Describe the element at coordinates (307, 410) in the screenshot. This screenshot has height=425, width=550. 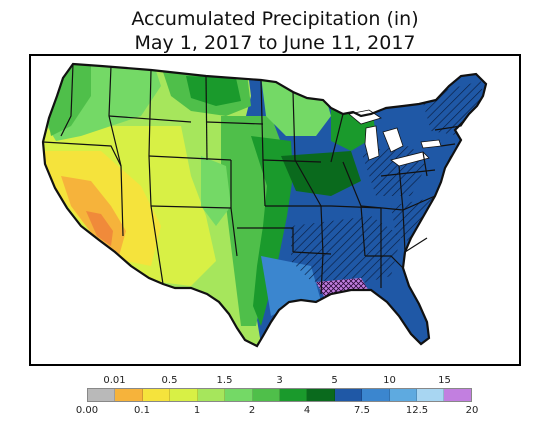
I see `legend-bottom-label: 4` at that location.